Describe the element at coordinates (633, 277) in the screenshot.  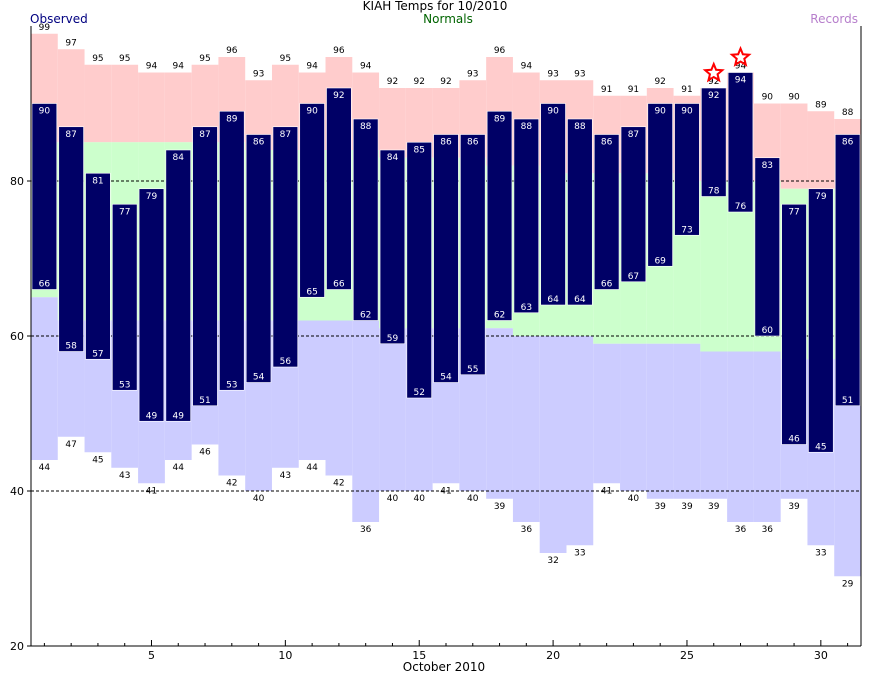
I see `observed-low-label: 67` at that location.